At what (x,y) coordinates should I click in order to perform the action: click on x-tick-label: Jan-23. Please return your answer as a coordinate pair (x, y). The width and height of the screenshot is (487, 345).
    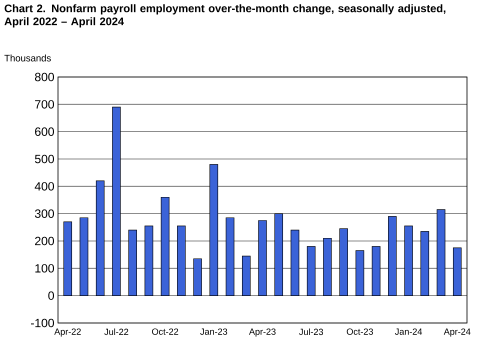
    Looking at the image, I should click on (214, 331).